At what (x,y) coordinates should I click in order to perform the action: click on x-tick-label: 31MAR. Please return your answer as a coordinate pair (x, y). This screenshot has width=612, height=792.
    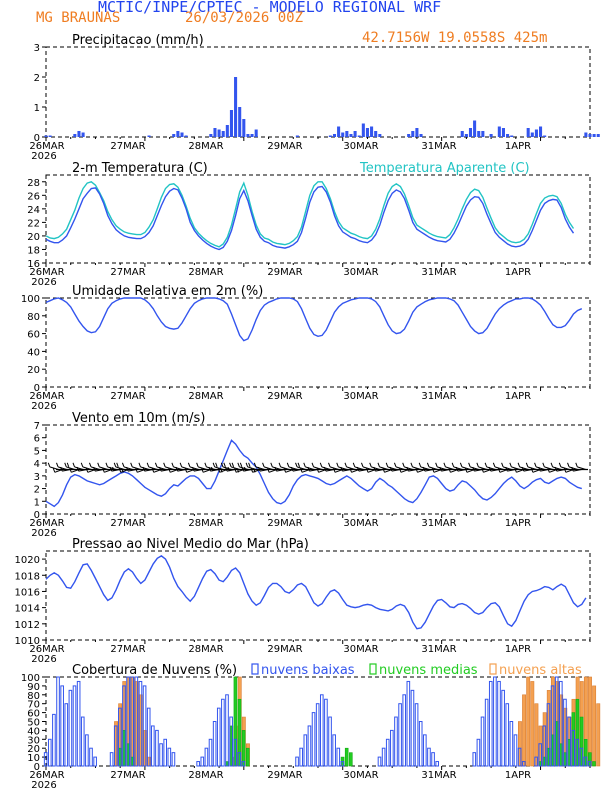
    Looking at the image, I should click on (438, 272).